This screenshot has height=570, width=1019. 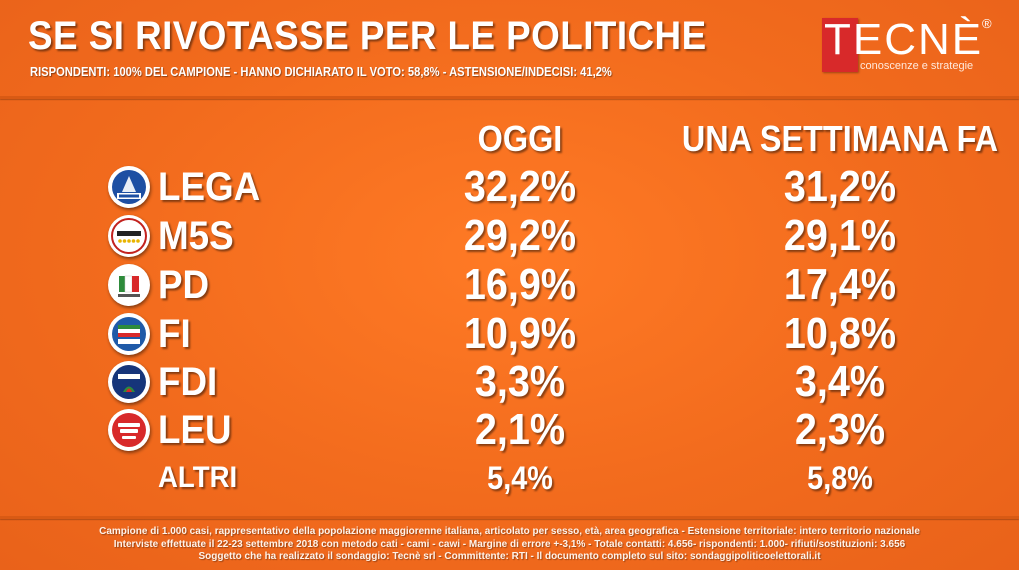 What do you see at coordinates (987, 23) in the screenshot?
I see `logo-registered-mark: ®` at bounding box center [987, 23].